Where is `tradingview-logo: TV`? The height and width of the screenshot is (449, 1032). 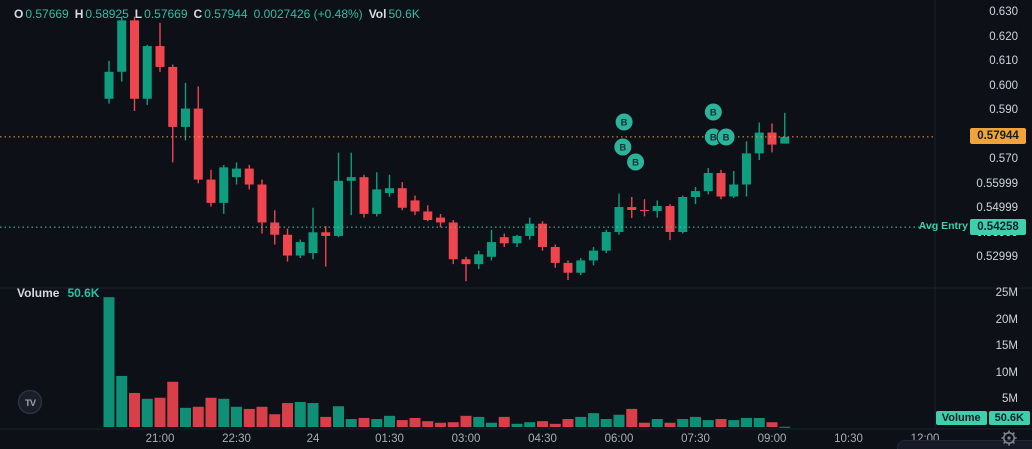
tradingview-logo: TV is located at coordinates (30, 402).